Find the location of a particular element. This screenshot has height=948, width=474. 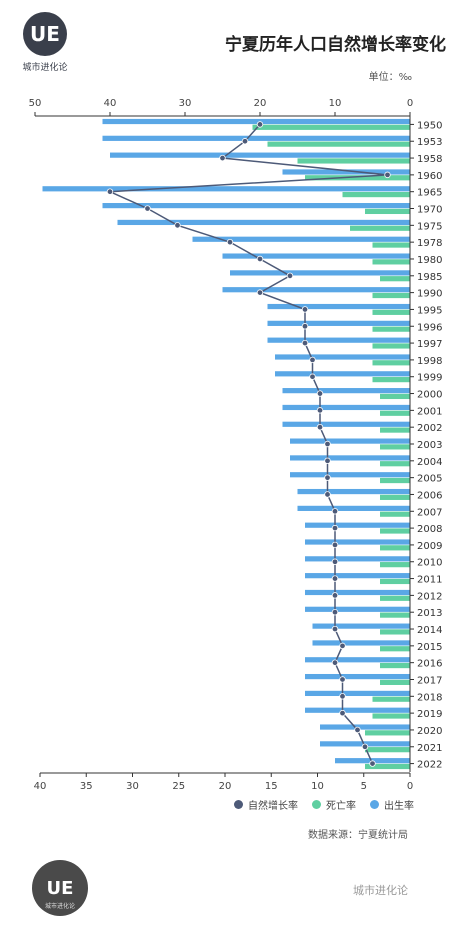

bar-birth-2010 is located at coordinates (357, 559).